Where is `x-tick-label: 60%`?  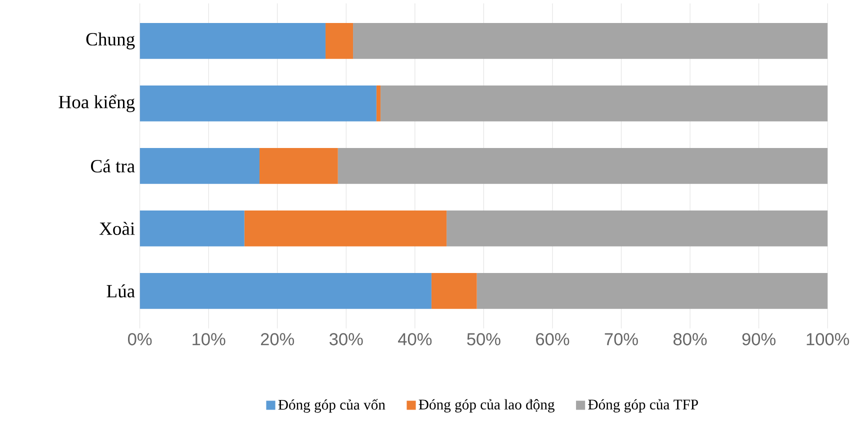 x-tick-label: 60% is located at coordinates (553, 339).